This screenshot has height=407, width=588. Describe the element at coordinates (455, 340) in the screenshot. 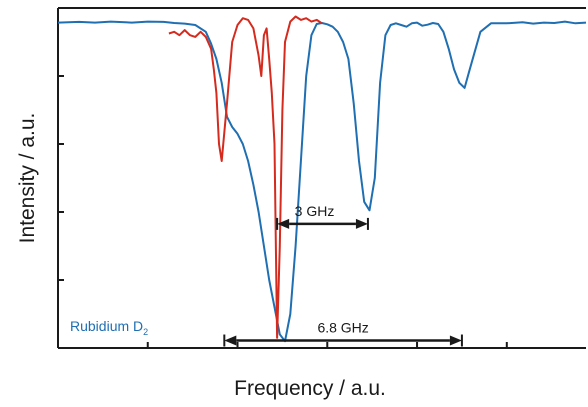

I see `annotation-arrow-1-head-right` at that location.